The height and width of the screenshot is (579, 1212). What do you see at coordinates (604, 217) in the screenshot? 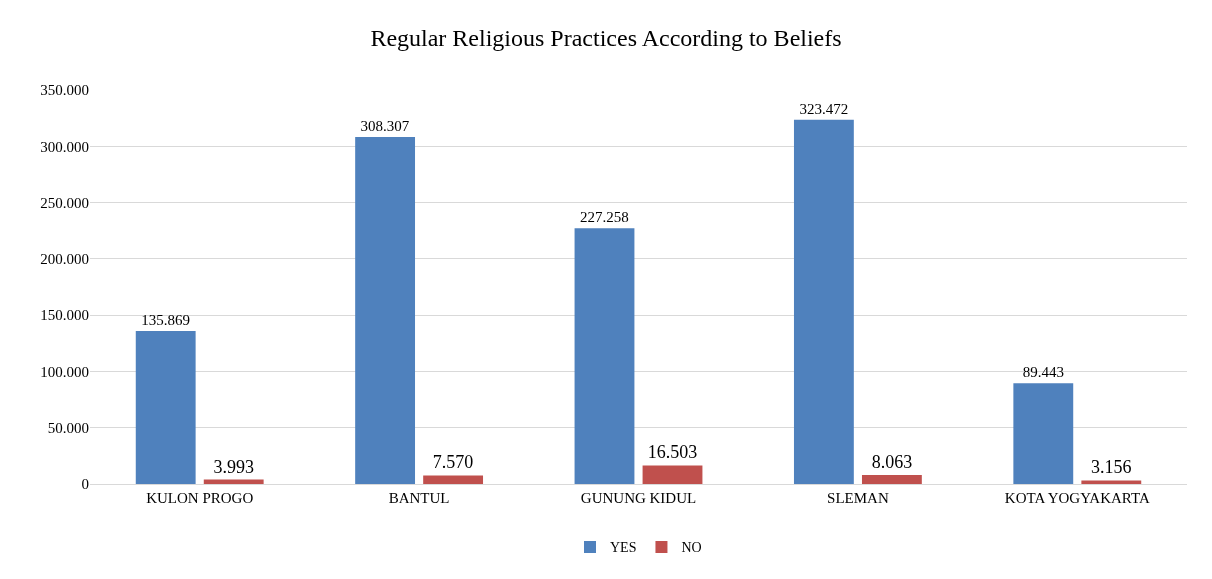
I see `data-label: 227.258` at bounding box center [604, 217].